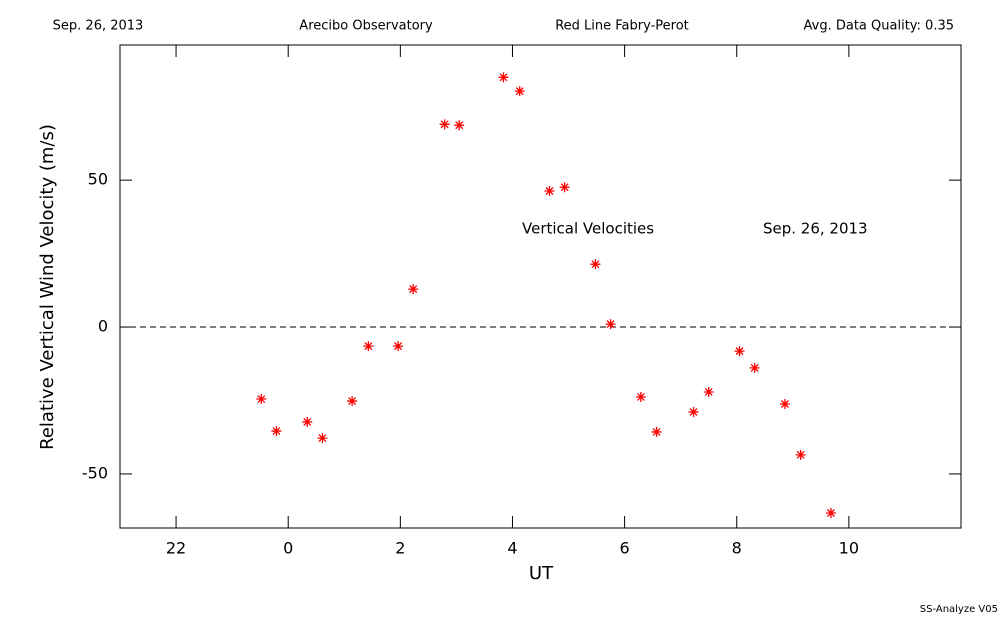 The height and width of the screenshot is (625, 1000). Describe the element at coordinates (622, 26) in the screenshot. I see `header-instrument: Red Line Fabry-Perot` at that location.